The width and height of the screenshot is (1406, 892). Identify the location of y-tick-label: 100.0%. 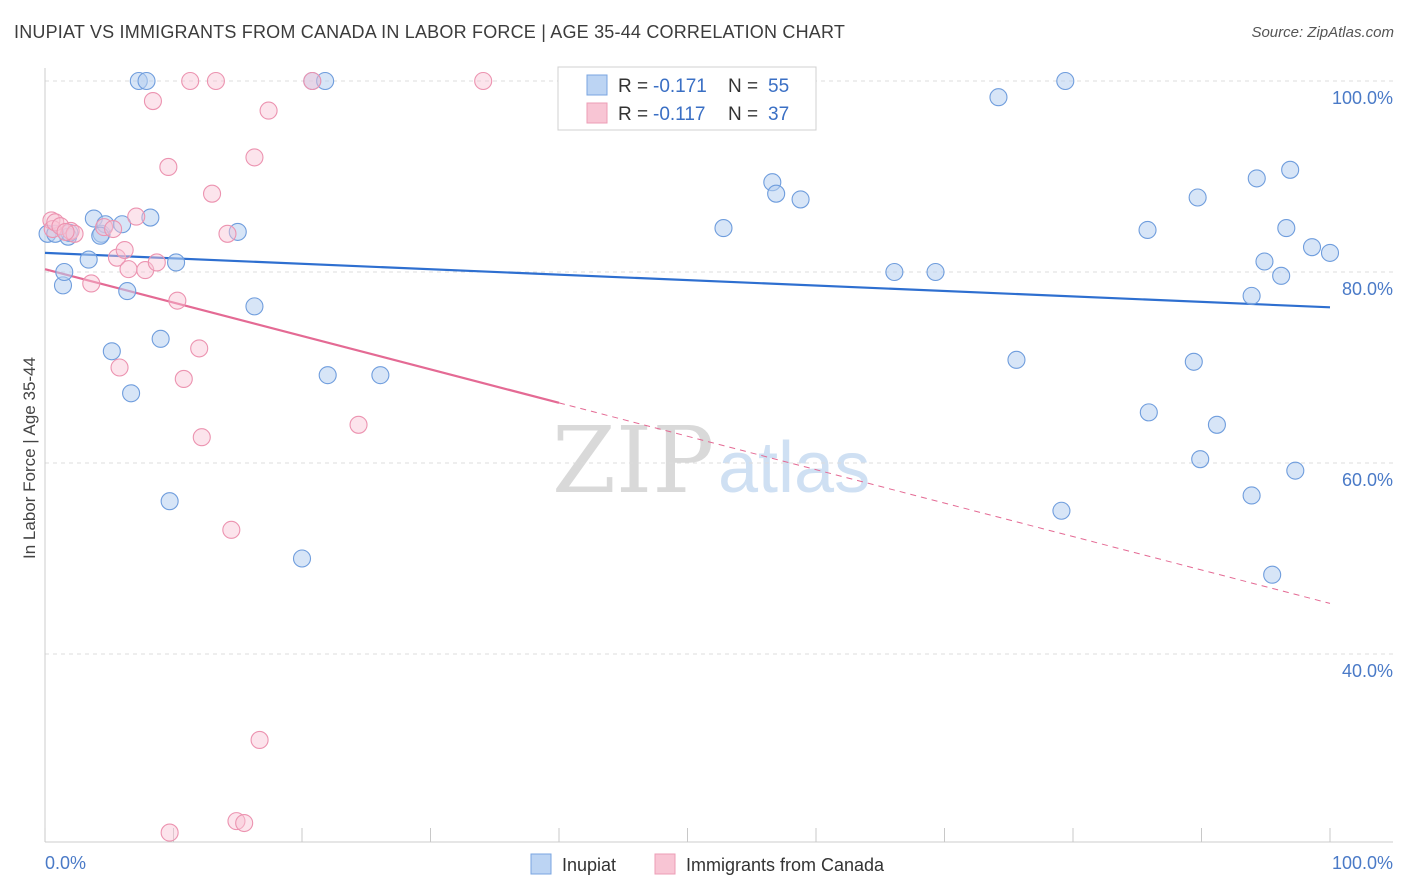
(1362, 98).